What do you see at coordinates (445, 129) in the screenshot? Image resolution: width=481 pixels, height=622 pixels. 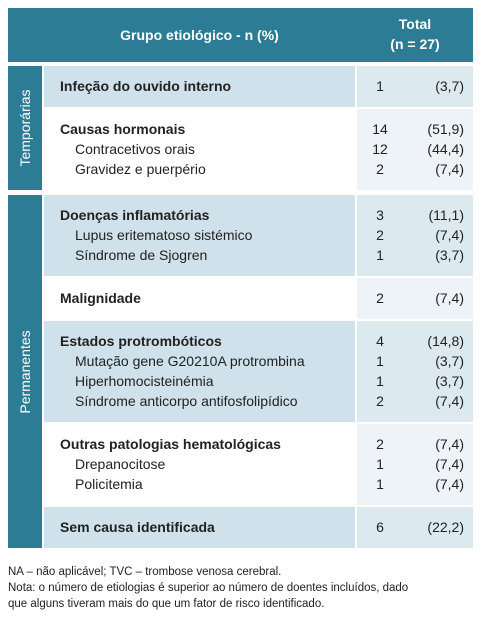 I see `percent: (51,9)` at bounding box center [445, 129].